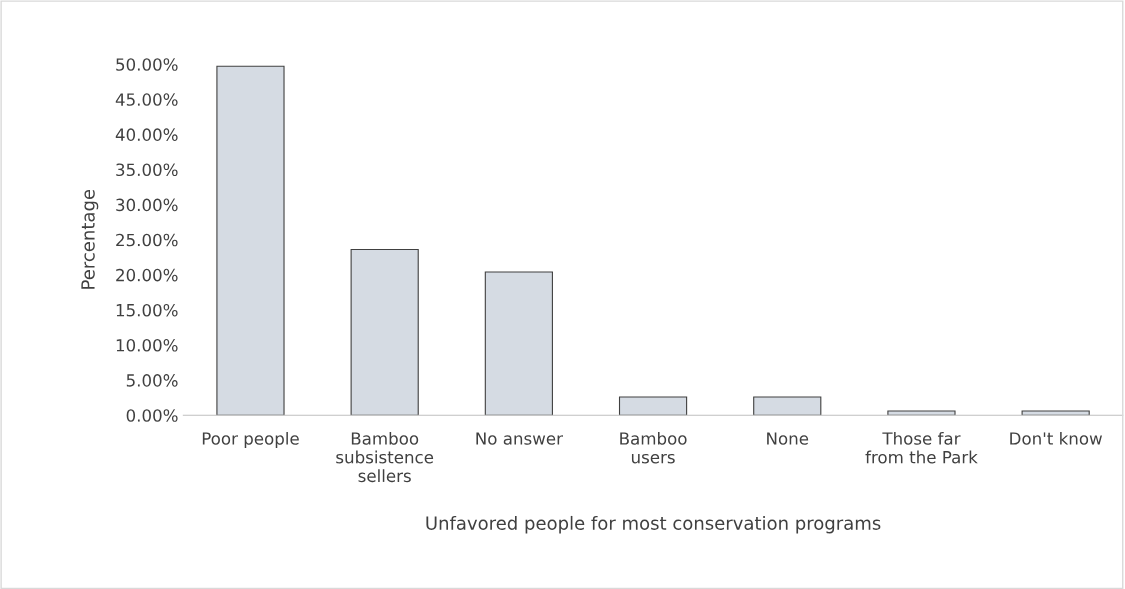 Image resolution: width=1125 pixels, height=589 pixels. What do you see at coordinates (1056, 438) in the screenshot?
I see `x-tick-label: Don't know` at bounding box center [1056, 438].